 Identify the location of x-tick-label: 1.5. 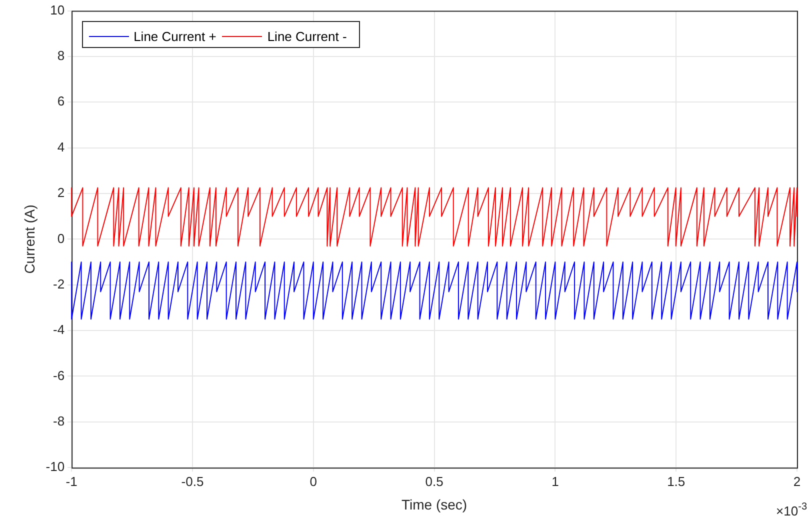
(676, 481).